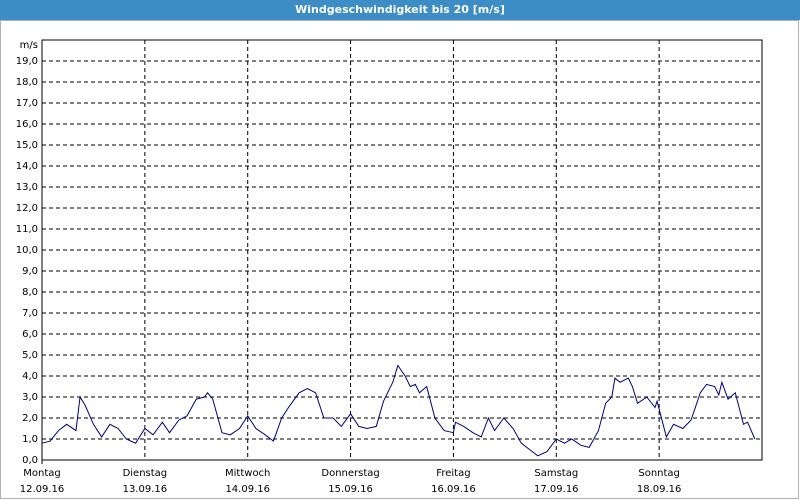 This screenshot has height=500, width=800. Describe the element at coordinates (27, 145) in the screenshot. I see `y-tick-label: 15,0` at that location.